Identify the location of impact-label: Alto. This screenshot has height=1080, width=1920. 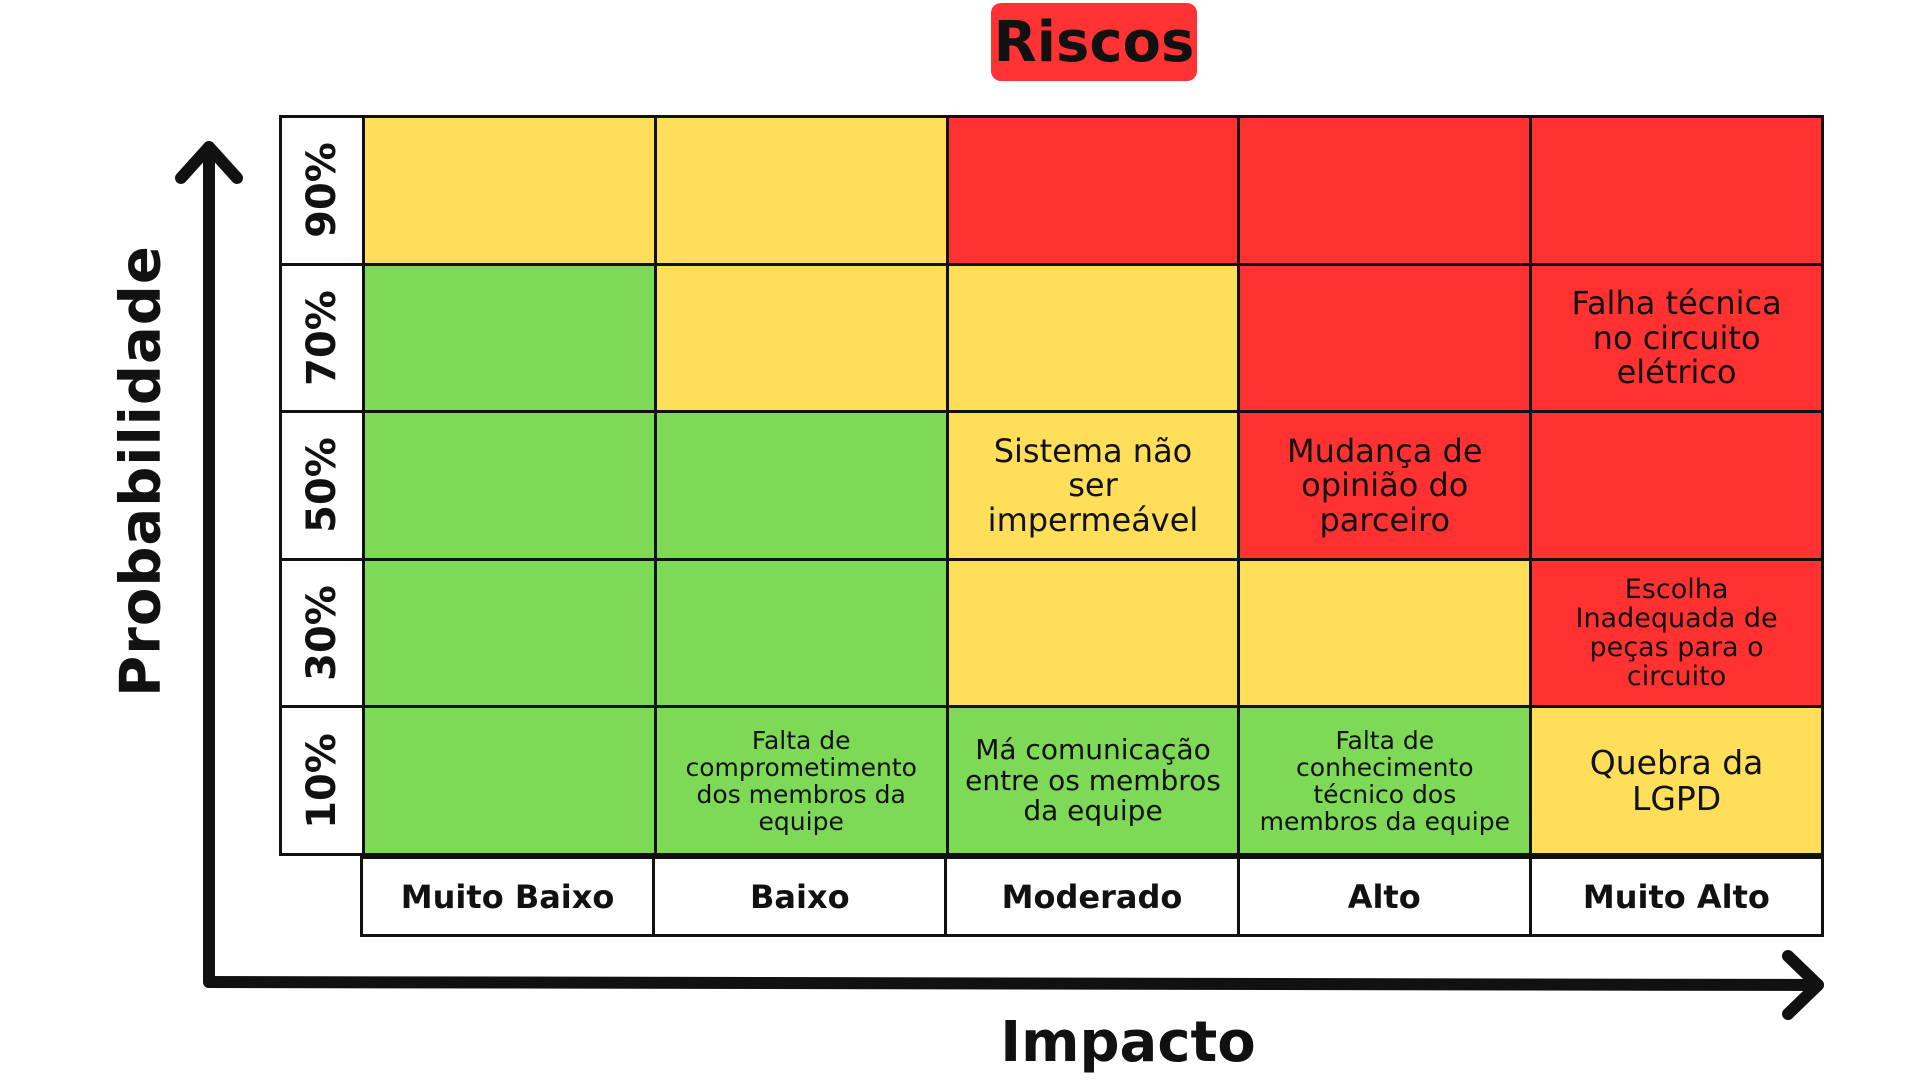
(1384, 896).